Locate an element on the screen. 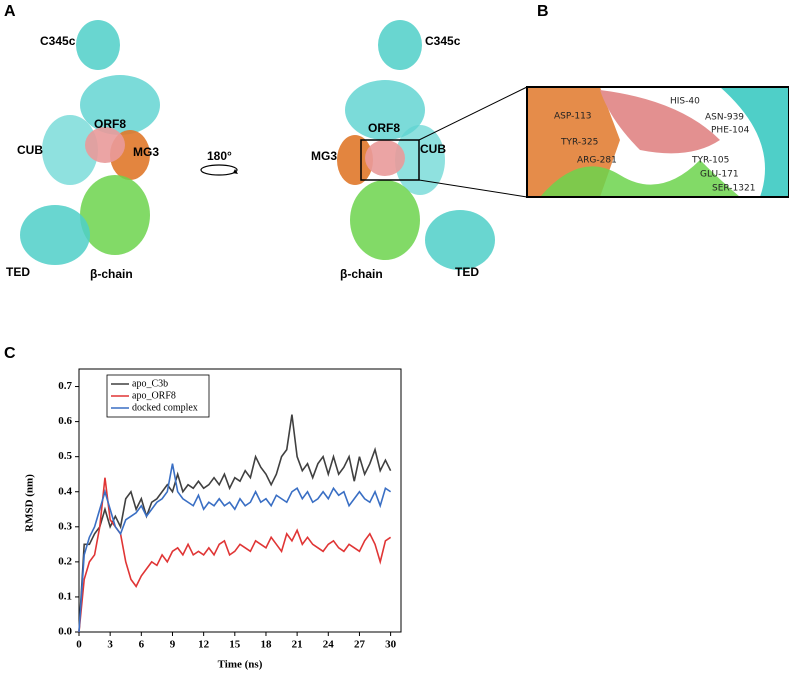 This screenshot has height=679, width=789. rotation-arrowhead is located at coordinates (235, 171).